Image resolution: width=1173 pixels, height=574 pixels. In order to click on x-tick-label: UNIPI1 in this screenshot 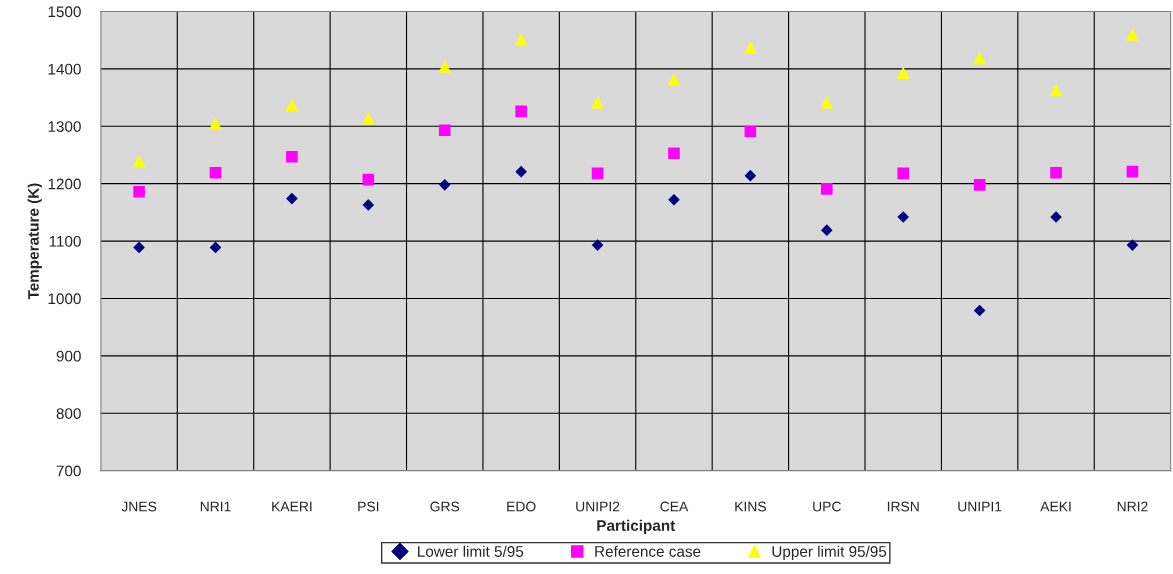, I will do `click(980, 506)`.